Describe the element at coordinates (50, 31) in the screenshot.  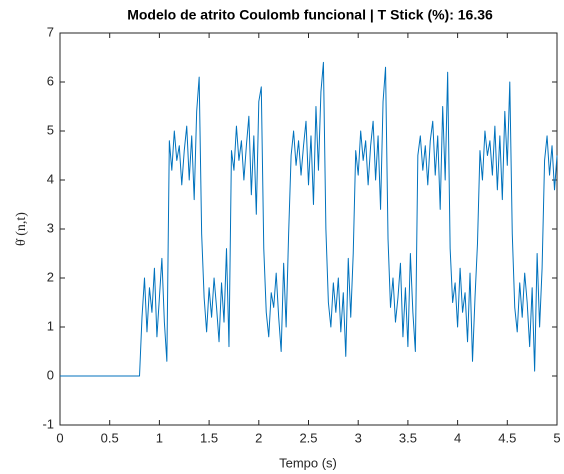
I see `y-tick-label: 7` at that location.